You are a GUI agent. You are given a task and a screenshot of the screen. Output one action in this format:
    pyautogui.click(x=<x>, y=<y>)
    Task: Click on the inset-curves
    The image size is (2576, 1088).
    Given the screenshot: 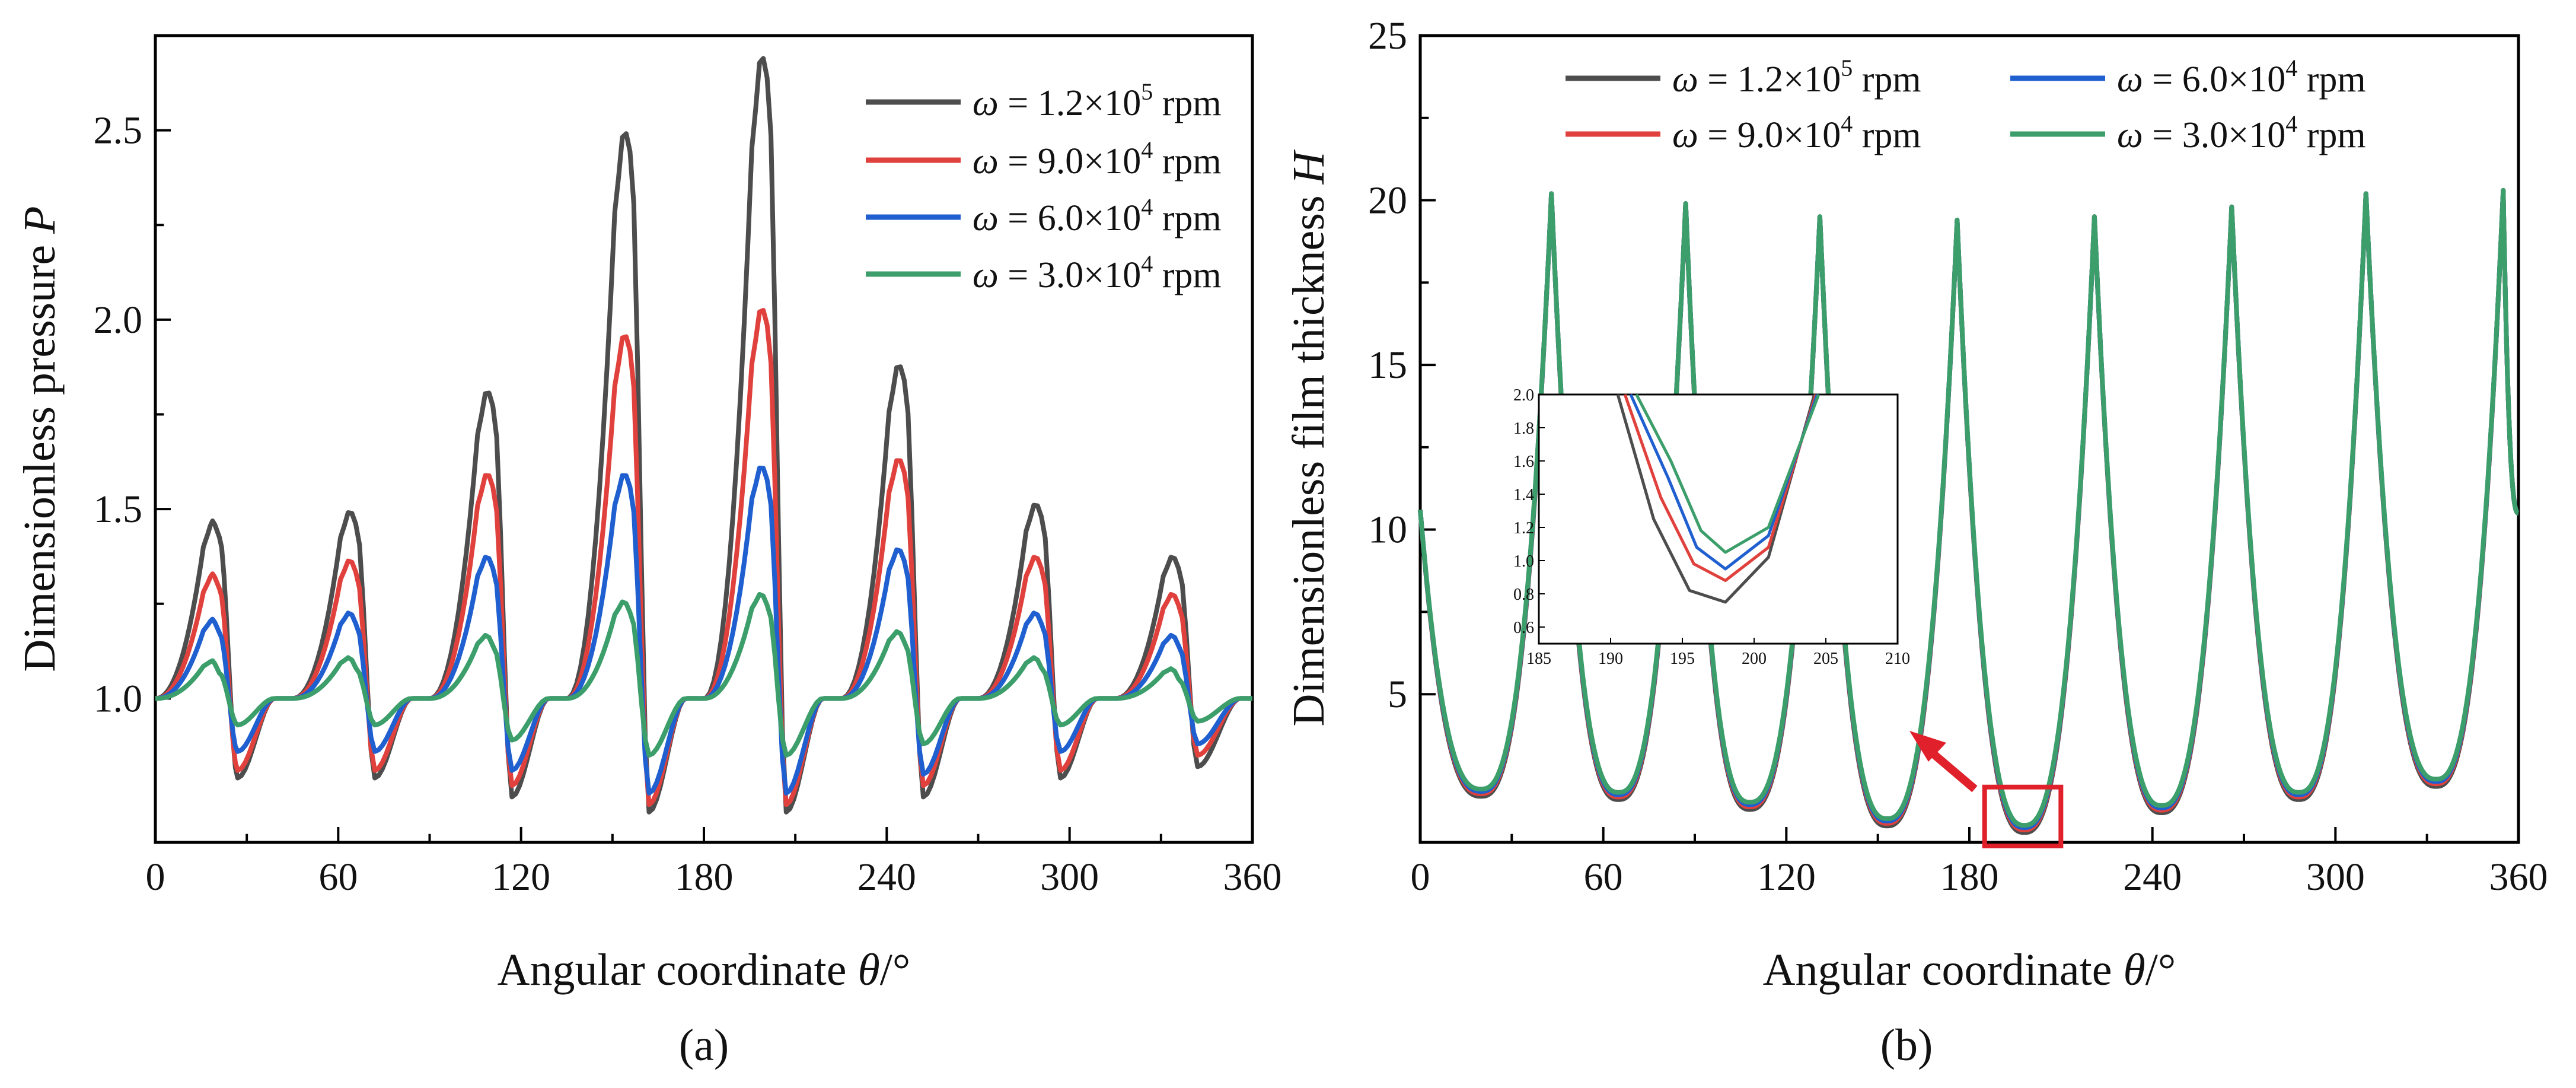 What is the action you would take?
    pyautogui.click(x=1718, y=498)
    